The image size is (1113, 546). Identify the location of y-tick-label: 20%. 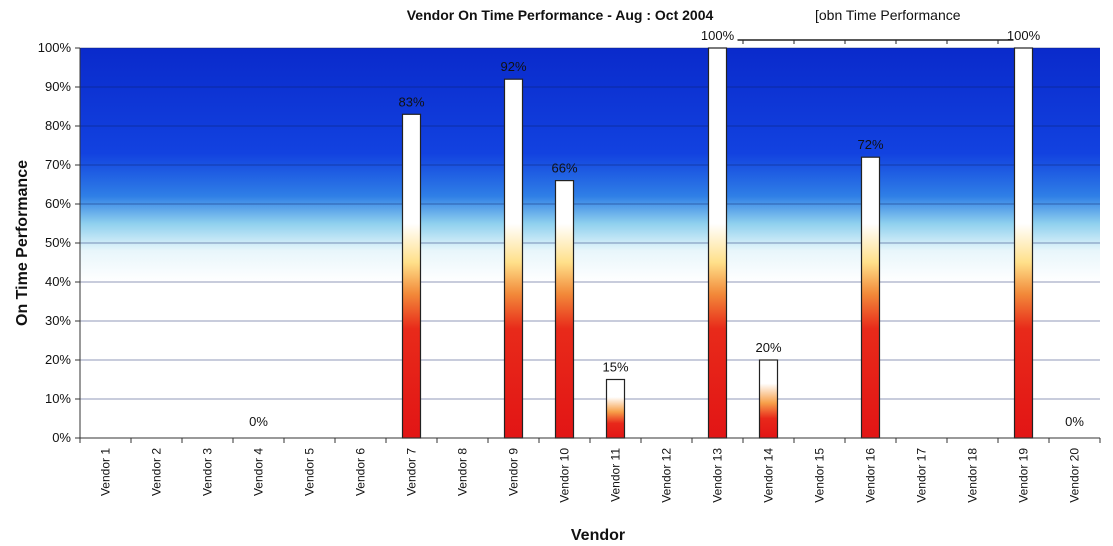
(58, 359).